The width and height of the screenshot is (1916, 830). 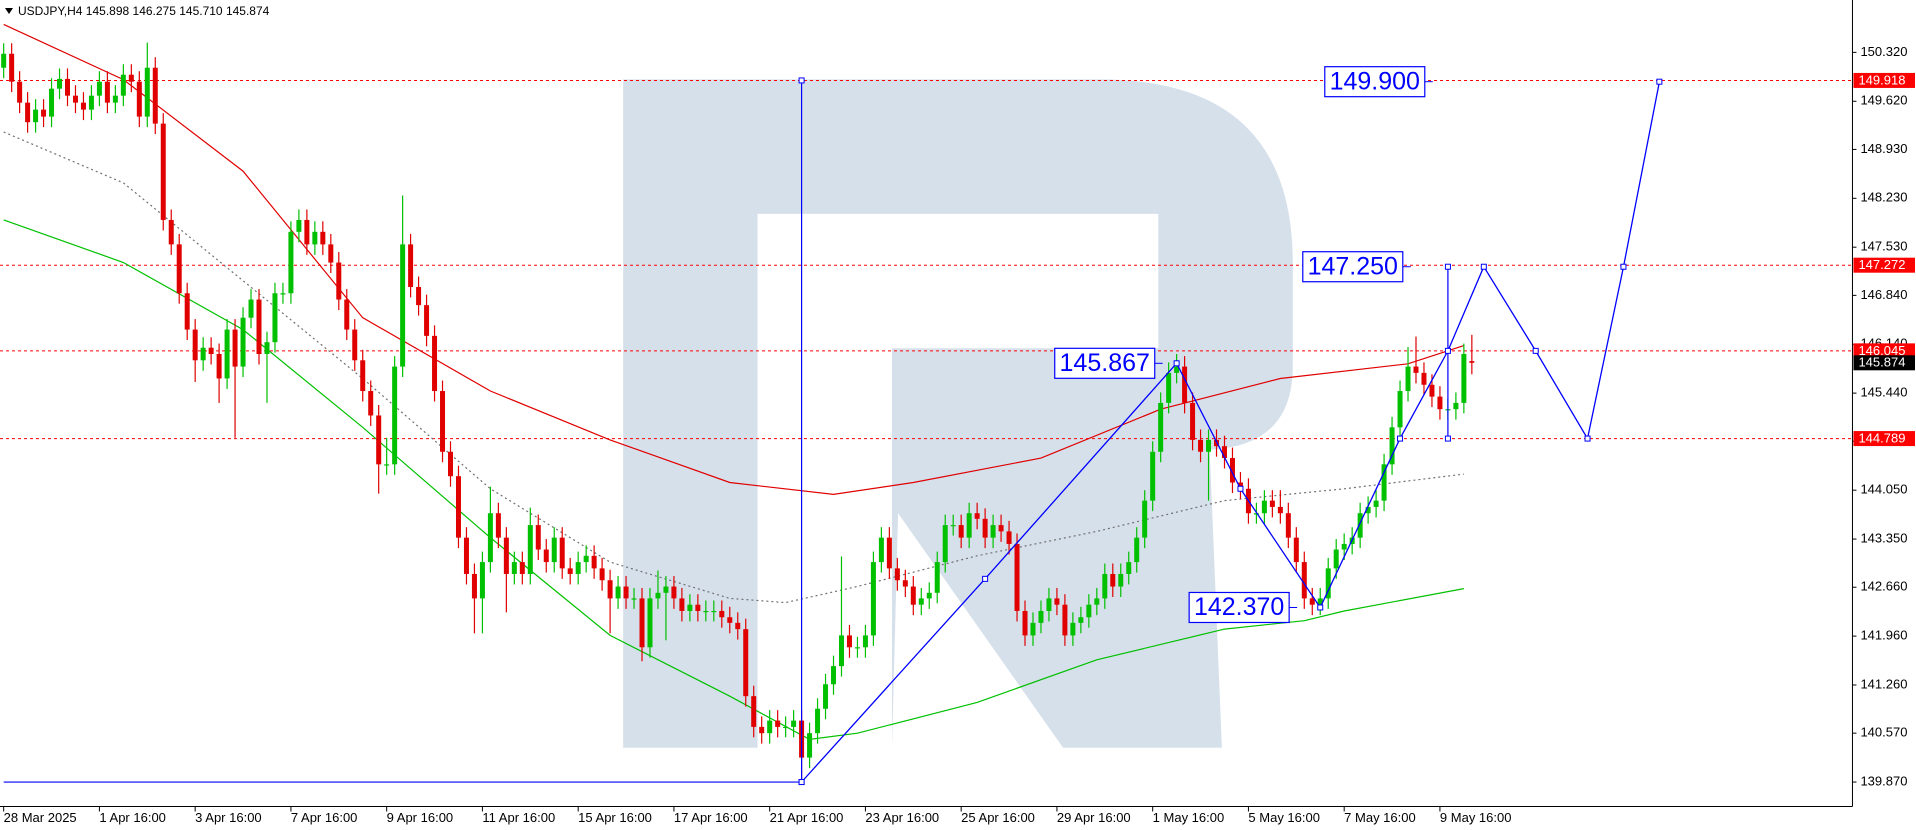 I want to click on price-tag-label: 147.272, so click(x=1881, y=264).